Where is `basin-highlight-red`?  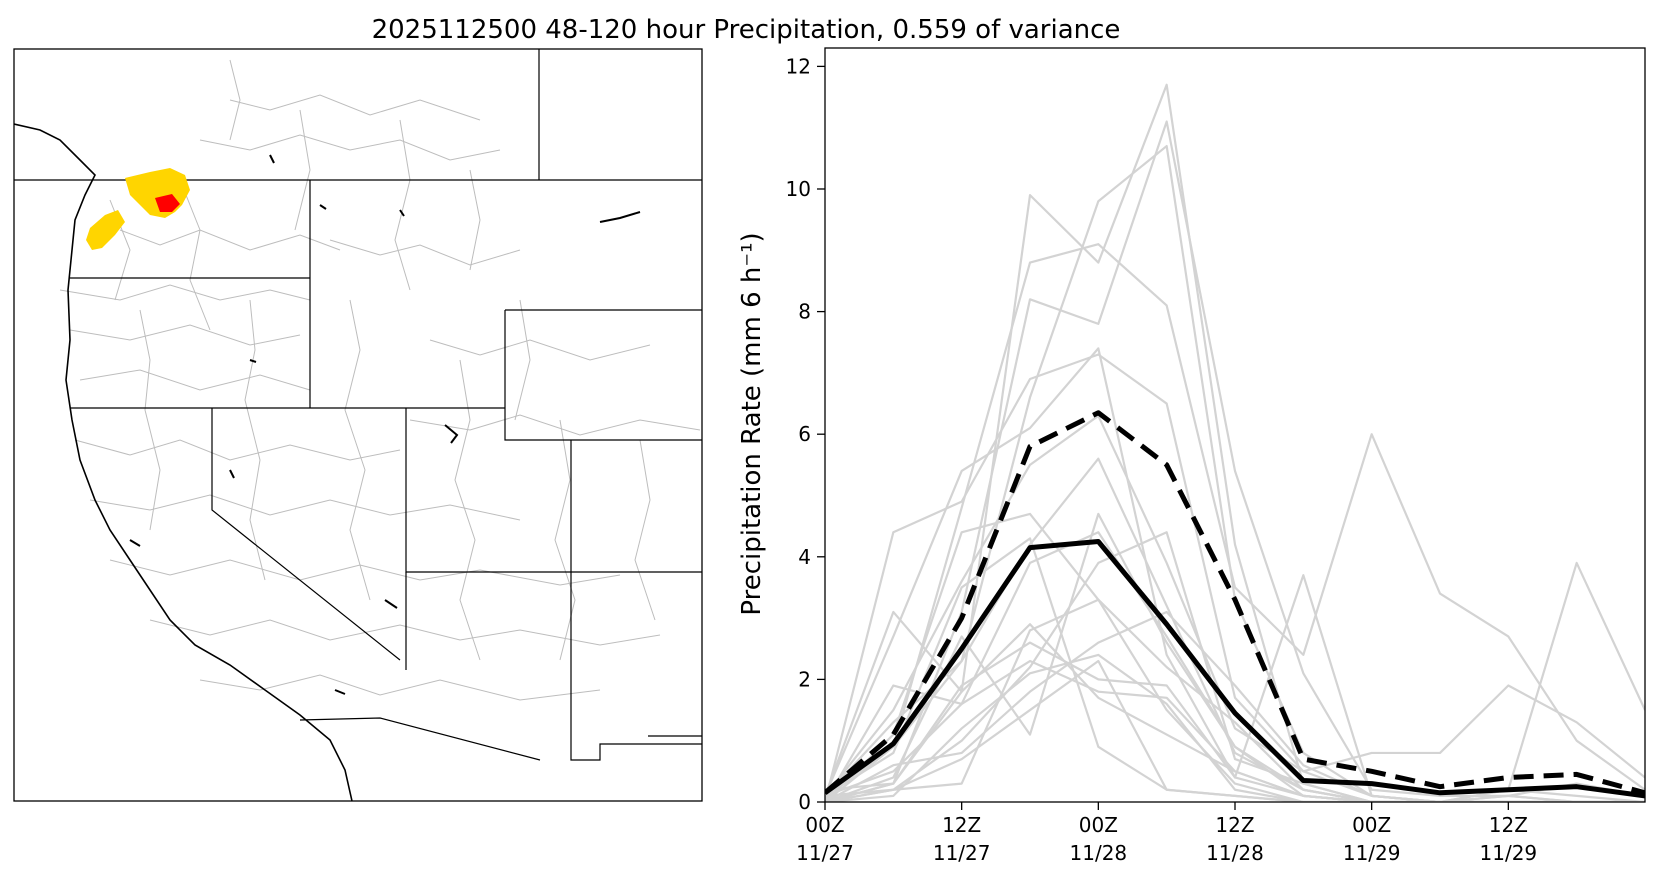 basin-highlight-red is located at coordinates (167, 203).